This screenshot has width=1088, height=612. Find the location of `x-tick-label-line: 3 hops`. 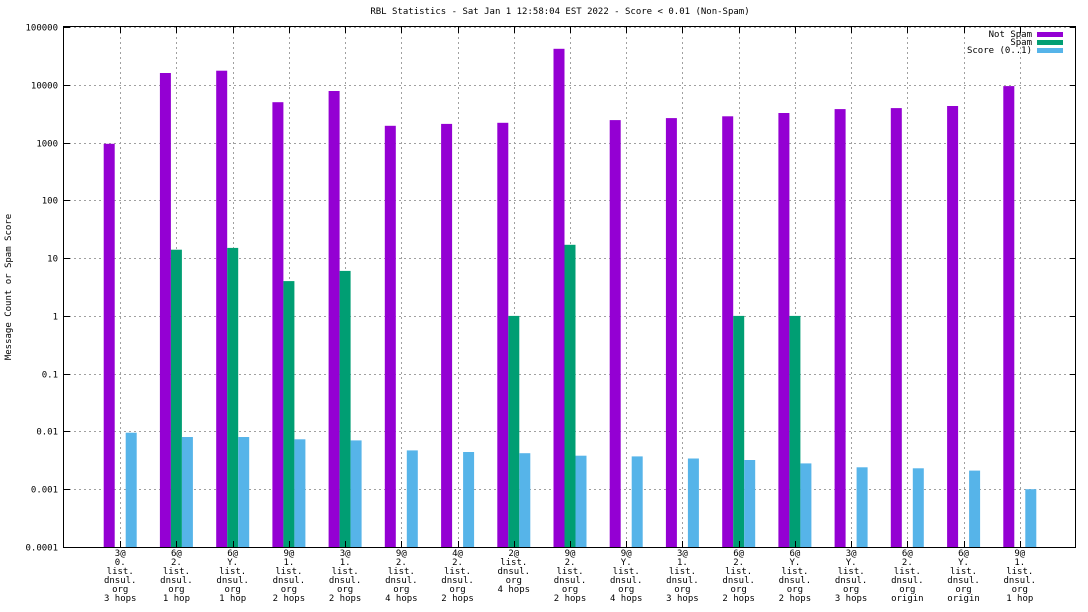

x-tick-label-line: 3 hops is located at coordinates (682, 599).